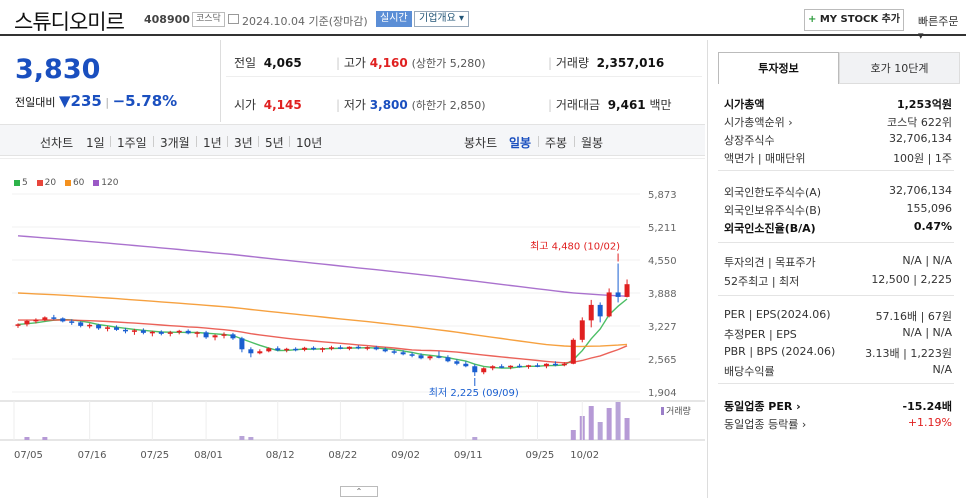  What do you see at coordinates (352, 140) in the screenshot?
I see `period-selector: 선차트 1일 1주일 3개월 1년 3년 5년 10년 봉차트 일봉 주봉 월봉` at bounding box center [352, 140].